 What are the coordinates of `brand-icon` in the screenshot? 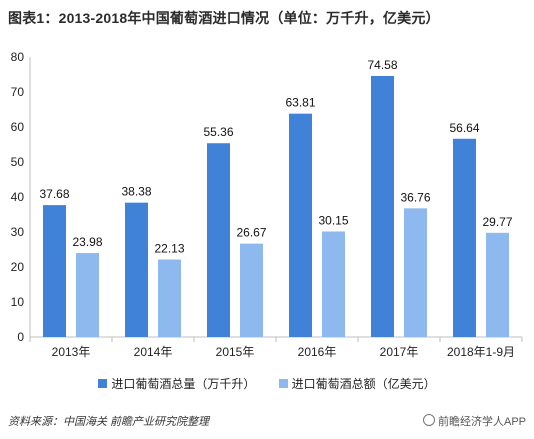 It's located at (428, 420).